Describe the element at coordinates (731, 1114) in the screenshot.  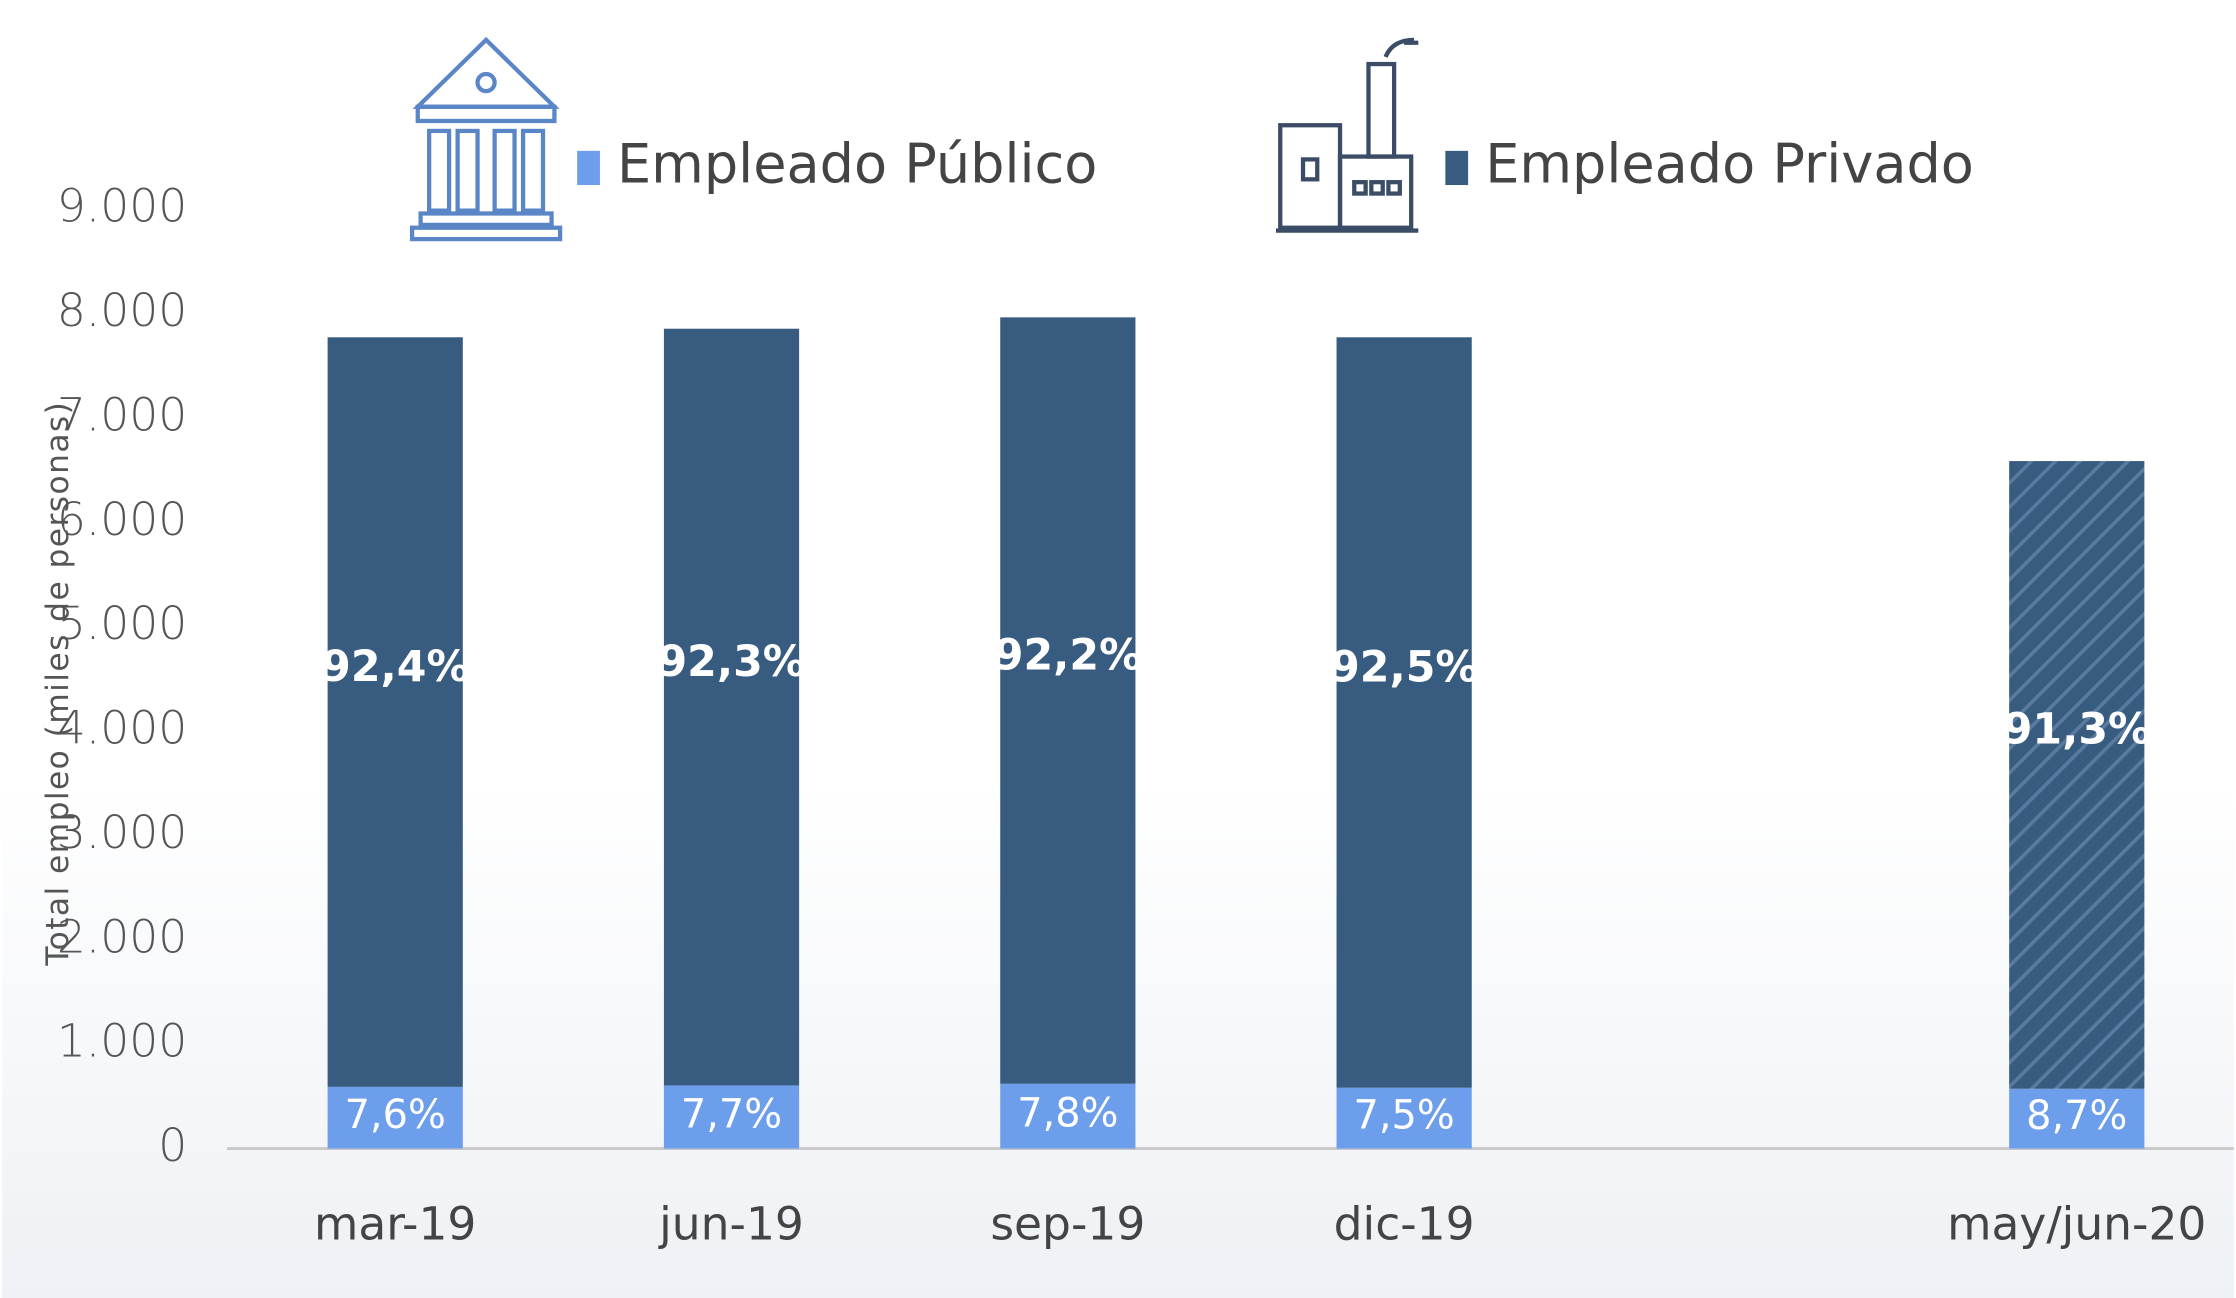
I see `data-label: 7,7%` at that location.